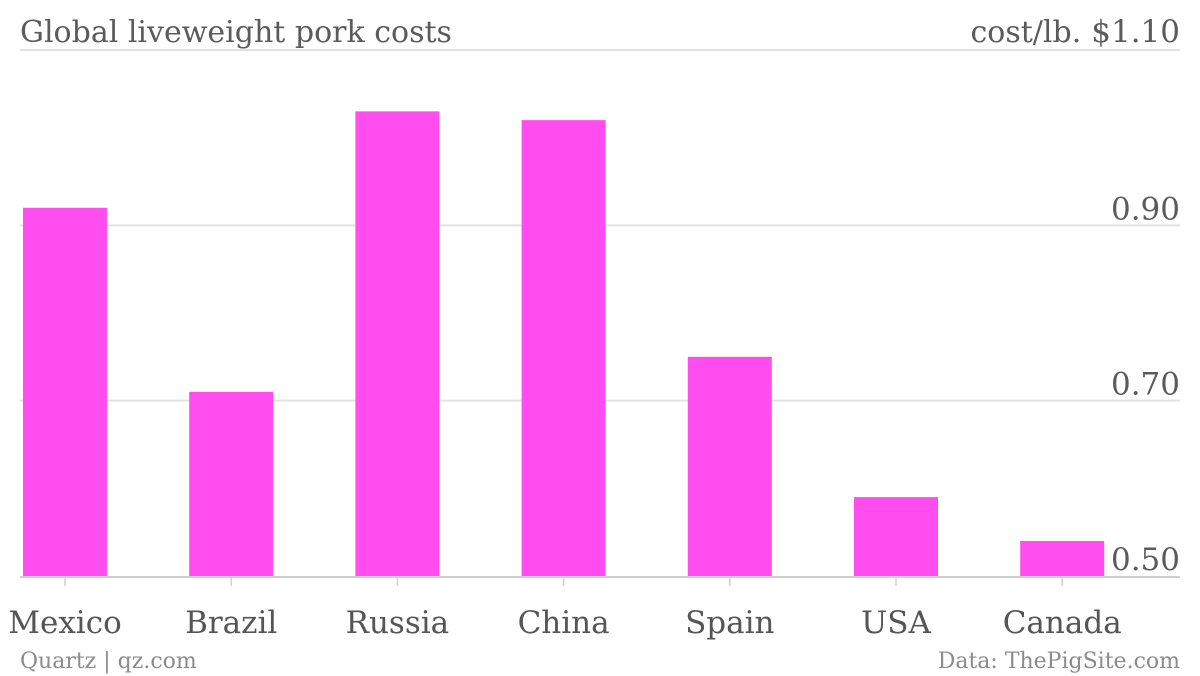 The image size is (1200, 676). Describe the element at coordinates (600, 581) in the screenshot. I see `x-axis` at that location.